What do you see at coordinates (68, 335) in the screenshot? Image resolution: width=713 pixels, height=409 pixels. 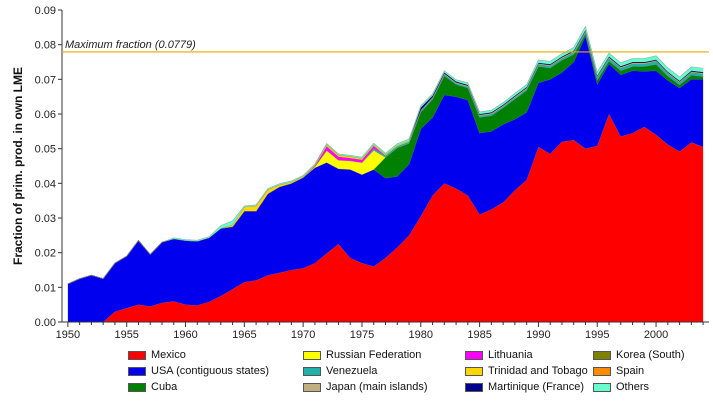 I see `x-tick-label: 1950` at bounding box center [68, 335].